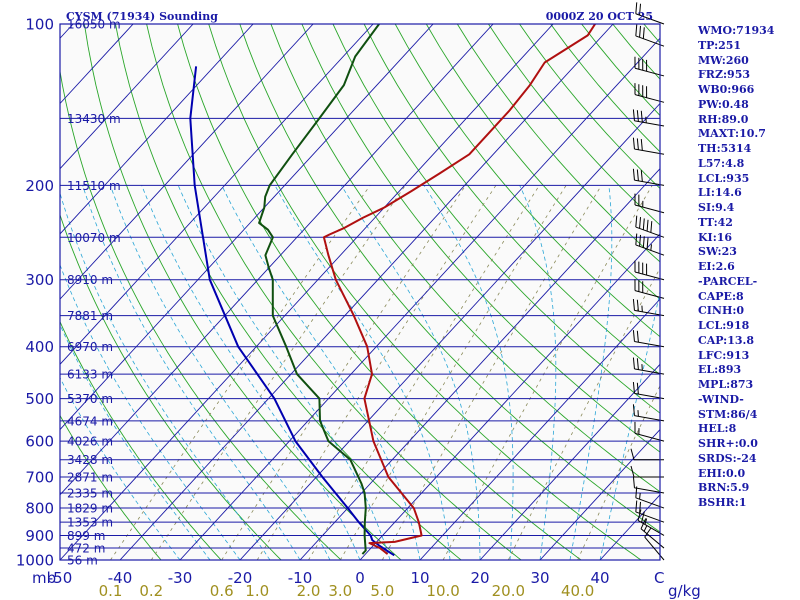 The height and width of the screenshot is (600, 800). What do you see at coordinates (90, 477) in the screenshot?
I see `height-label: 2871 m` at bounding box center [90, 477].